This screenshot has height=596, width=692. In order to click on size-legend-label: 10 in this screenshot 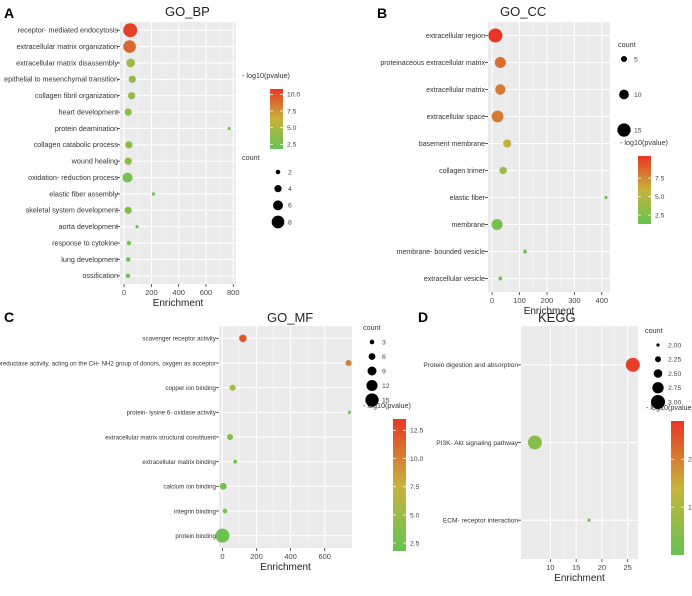, I will do `click(638, 95)`.